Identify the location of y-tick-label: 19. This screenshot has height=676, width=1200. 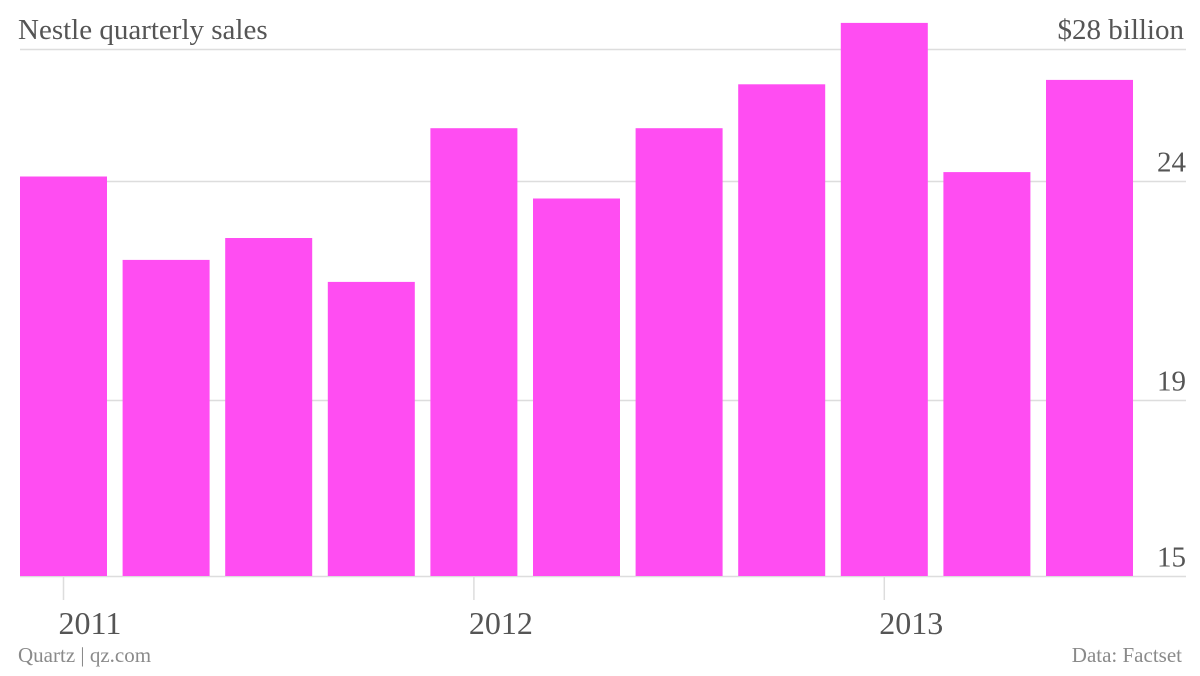
(1171, 382).